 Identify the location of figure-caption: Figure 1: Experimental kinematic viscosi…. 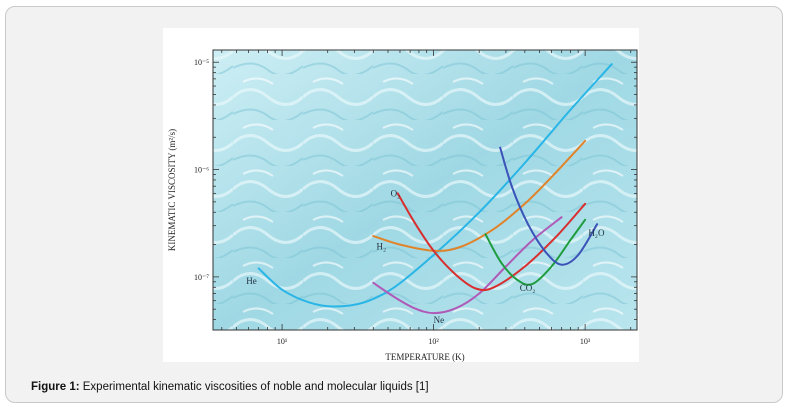
(230, 387).